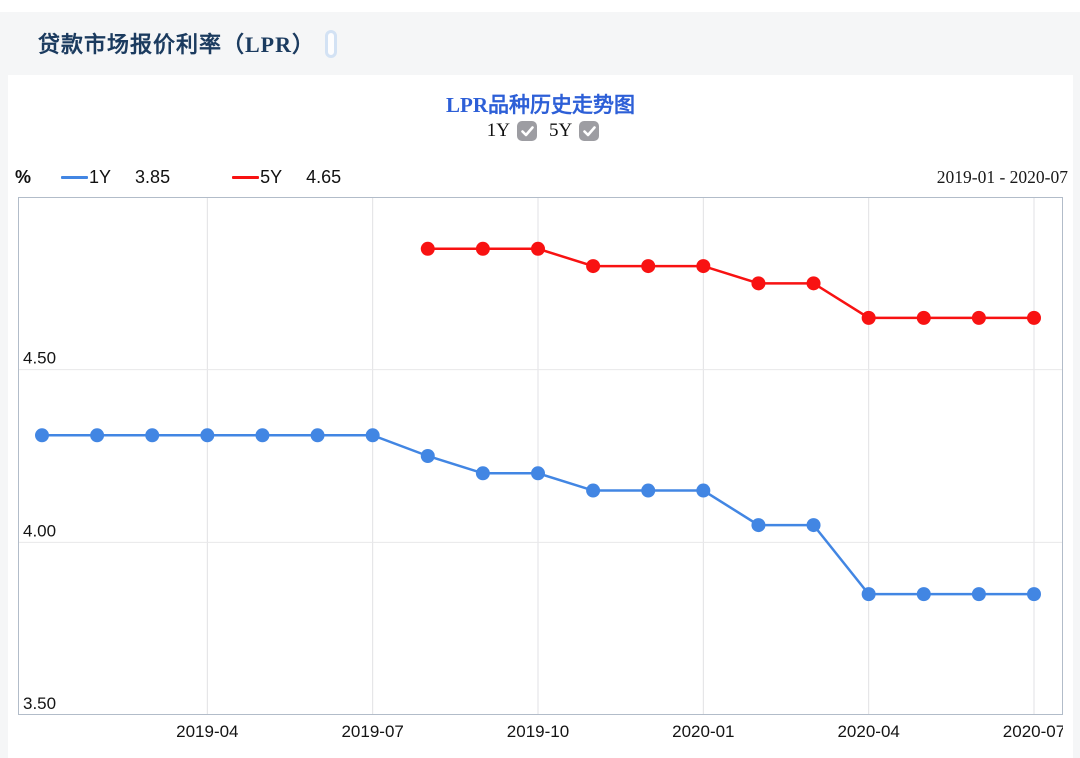 This screenshot has width=1080, height=758. Describe the element at coordinates (39, 358) in the screenshot. I see `svg-text: 4.50` at that location.